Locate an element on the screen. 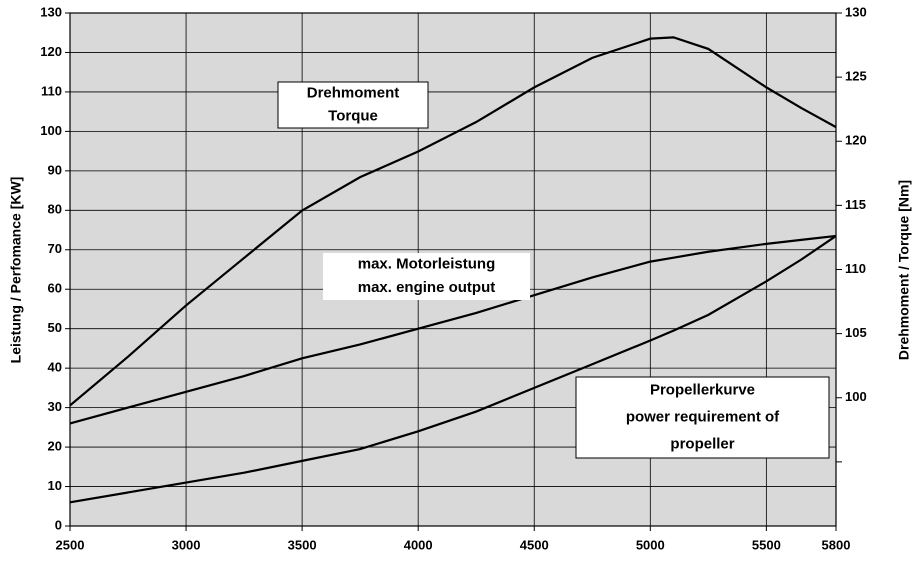  y2-tick-label: 120 is located at coordinates (856, 140).